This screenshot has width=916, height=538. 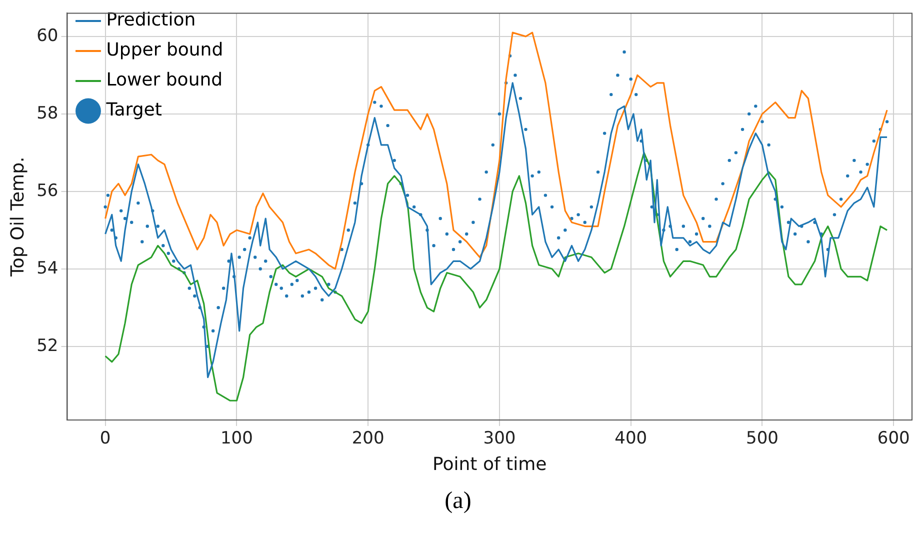 What do you see at coordinates (47, 268) in the screenshot?
I see `y-tick-label: 54` at bounding box center [47, 268].